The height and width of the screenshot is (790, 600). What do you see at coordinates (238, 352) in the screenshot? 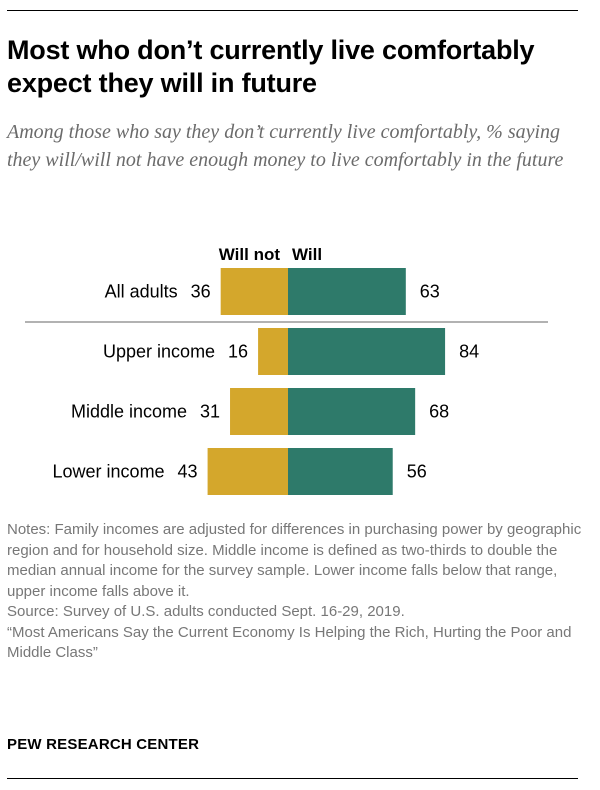
I see `value-will-not-upper-income: 16` at bounding box center [238, 352].